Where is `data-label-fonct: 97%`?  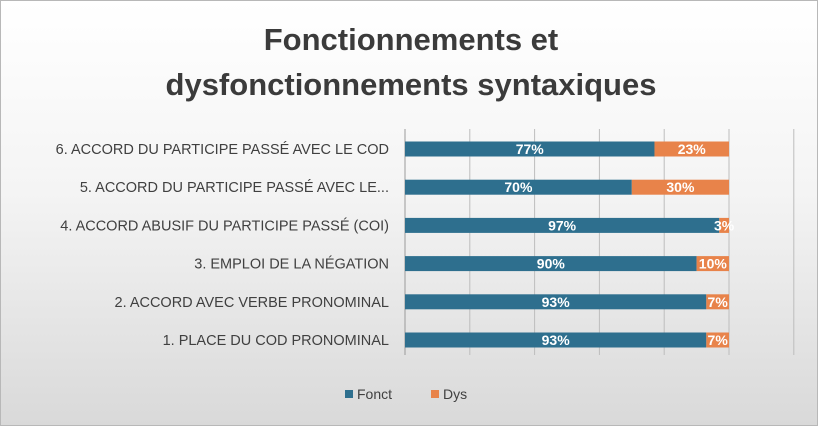 data-label-fonct: 97% is located at coordinates (562, 225).